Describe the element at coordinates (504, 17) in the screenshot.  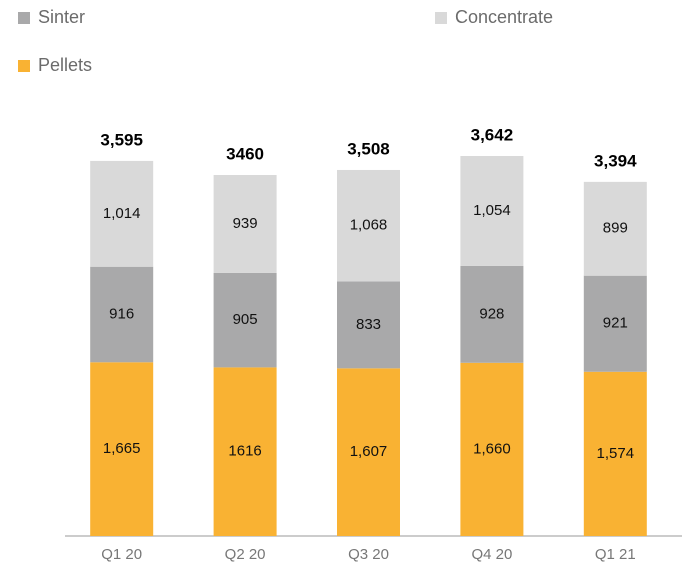
I see `legend-label: Concentrate` at that location.